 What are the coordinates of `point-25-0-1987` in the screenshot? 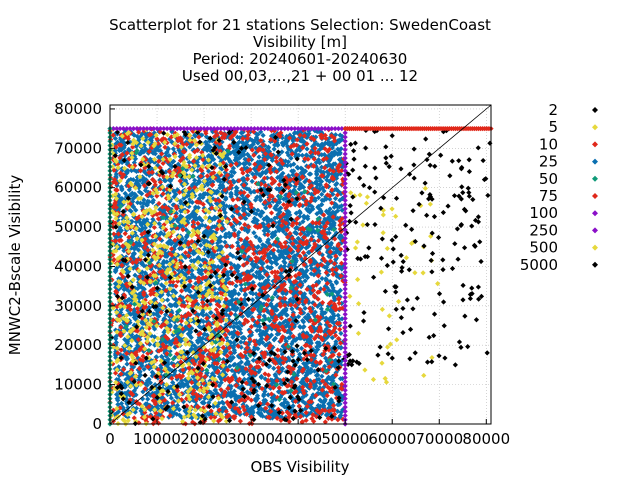 It's located at (278, 145).